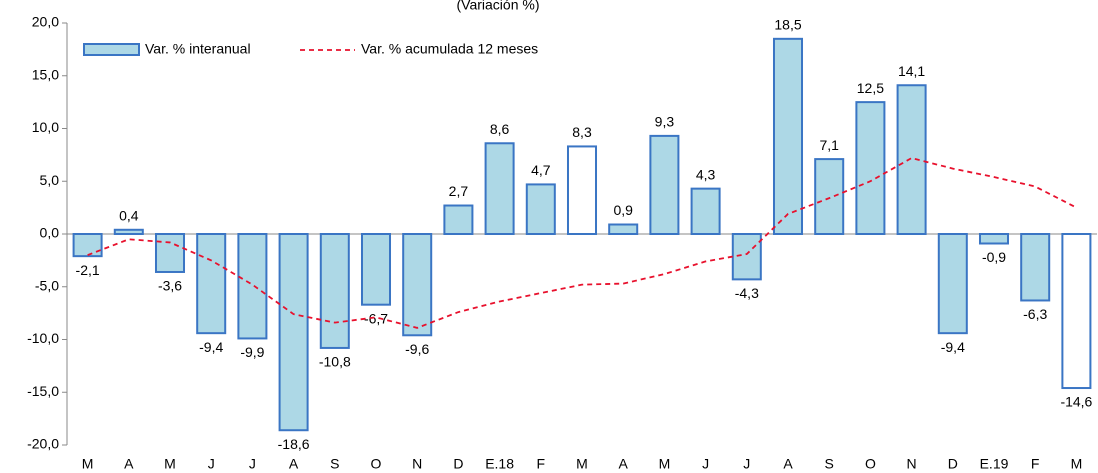  I want to click on data-label: 18,5, so click(787, 25).